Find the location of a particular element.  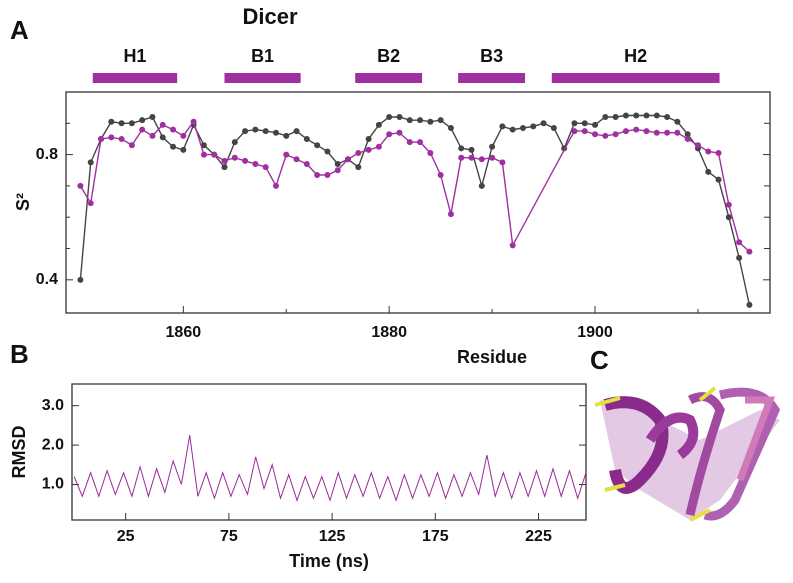

y-tick-label: 1.0 is located at coordinates (53, 484).